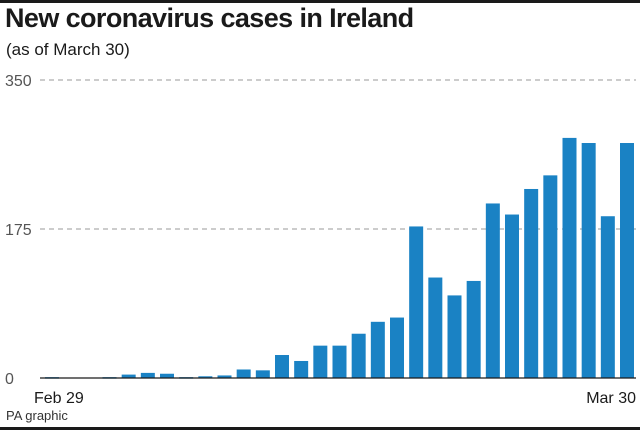 This screenshot has width=640, height=430. Describe the element at coordinates (59, 398) in the screenshot. I see `x-tick-label-start: Feb 29` at that location.